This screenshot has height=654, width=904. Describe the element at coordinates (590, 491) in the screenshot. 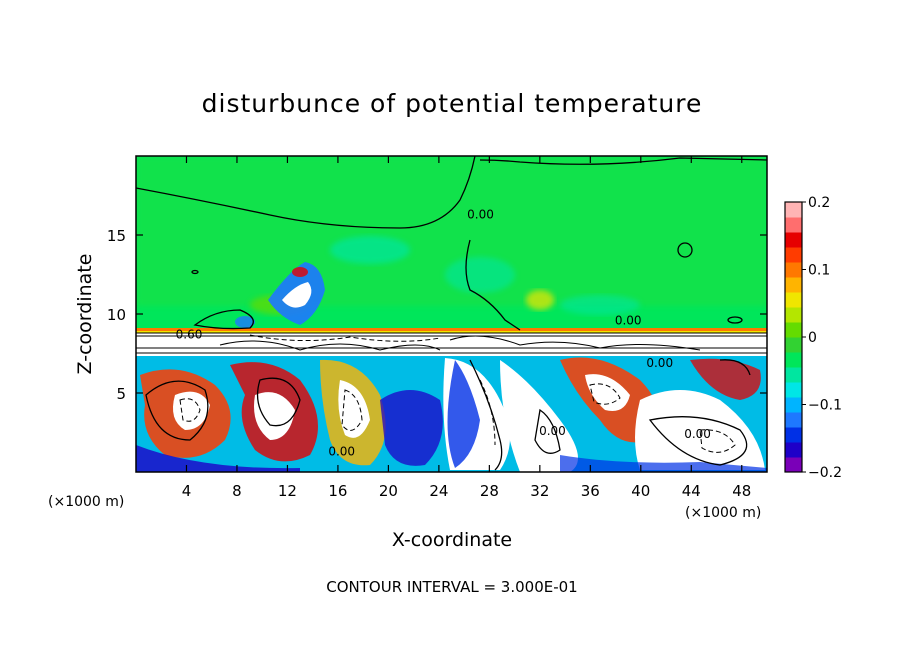

I see `x-tick-label: 36` at that location.